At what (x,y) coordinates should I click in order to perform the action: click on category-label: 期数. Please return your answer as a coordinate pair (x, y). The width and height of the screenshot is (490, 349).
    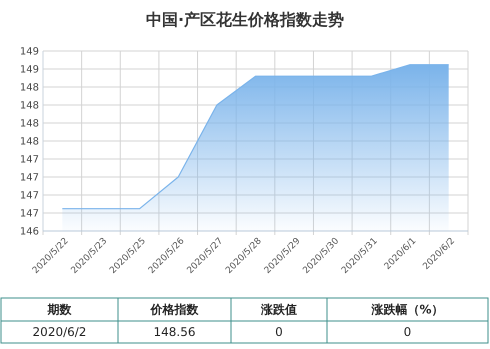
    Looking at the image, I should click on (59, 309).